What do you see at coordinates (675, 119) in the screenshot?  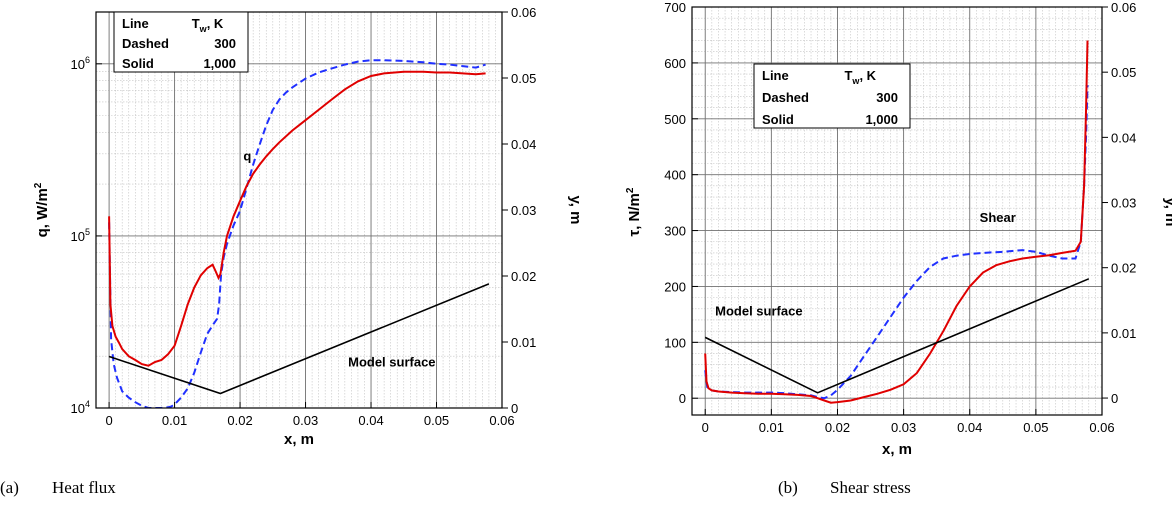 I see `y-left-tick-label: 500` at bounding box center [675, 119].